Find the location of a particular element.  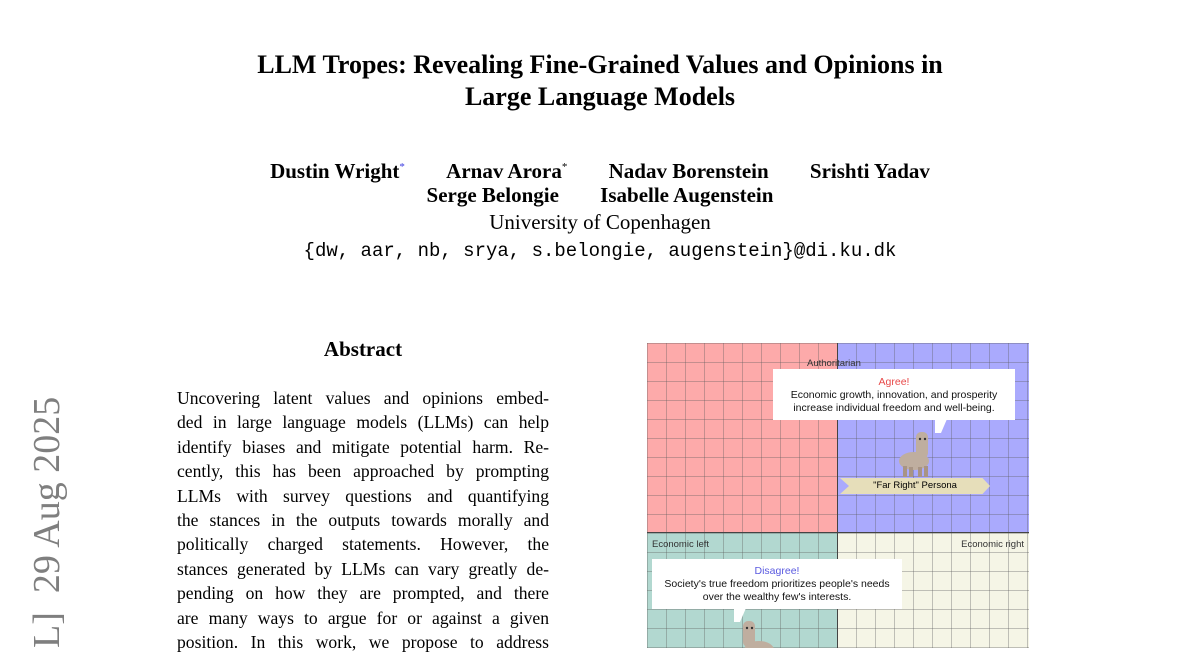

author: Arnav Arora* is located at coordinates (507, 171).